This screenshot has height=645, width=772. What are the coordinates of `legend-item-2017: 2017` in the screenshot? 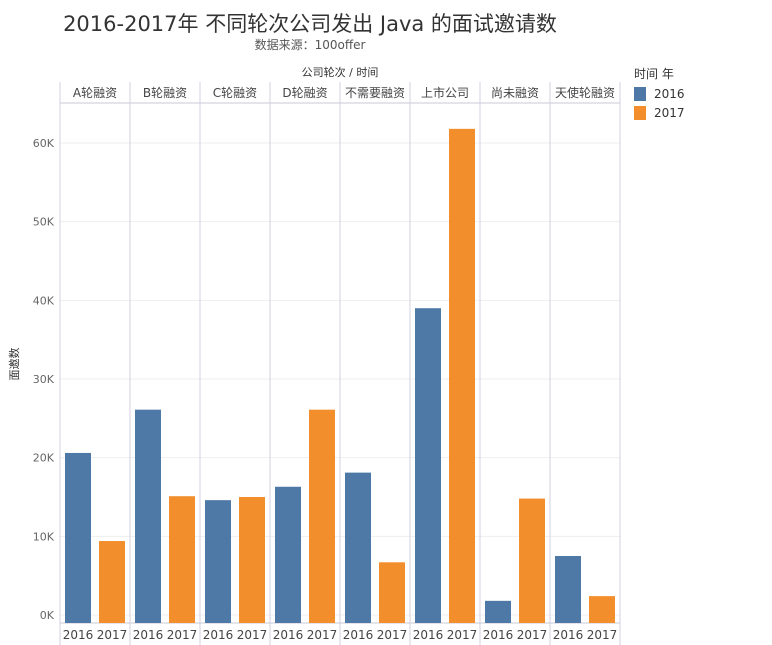 It's located at (659, 113).